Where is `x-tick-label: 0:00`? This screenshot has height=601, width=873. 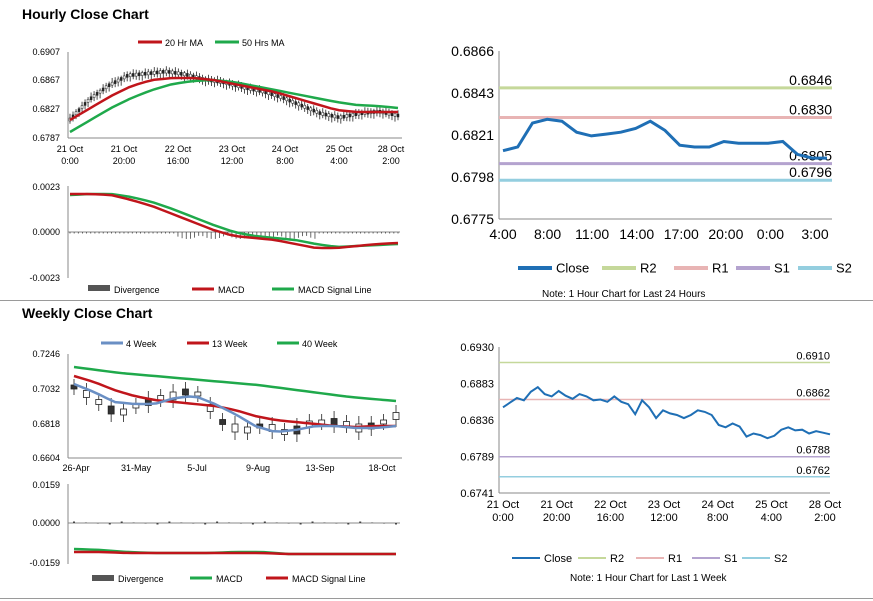 x-tick-label: 0:00 is located at coordinates (770, 234).